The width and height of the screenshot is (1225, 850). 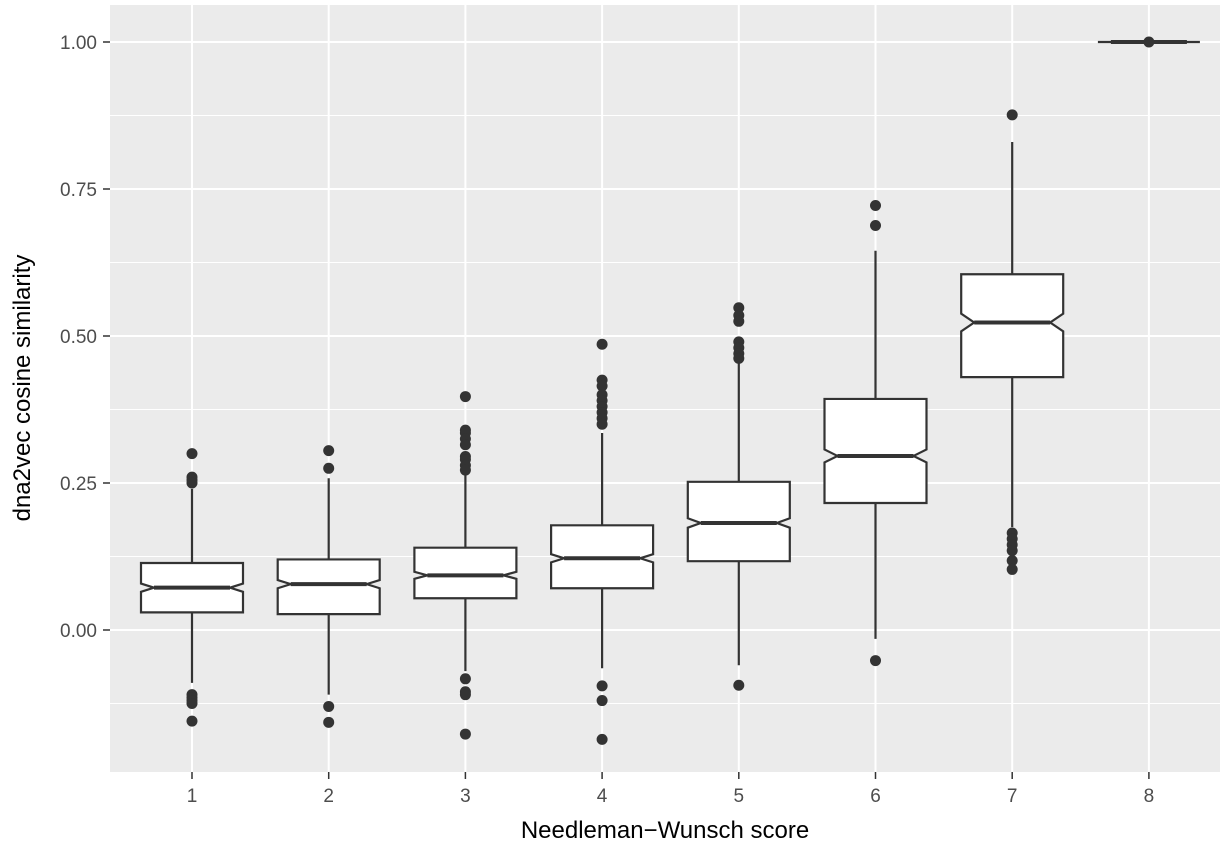 I want to click on x-axis-title: Needleman−Wunsch score, so click(x=665, y=830).